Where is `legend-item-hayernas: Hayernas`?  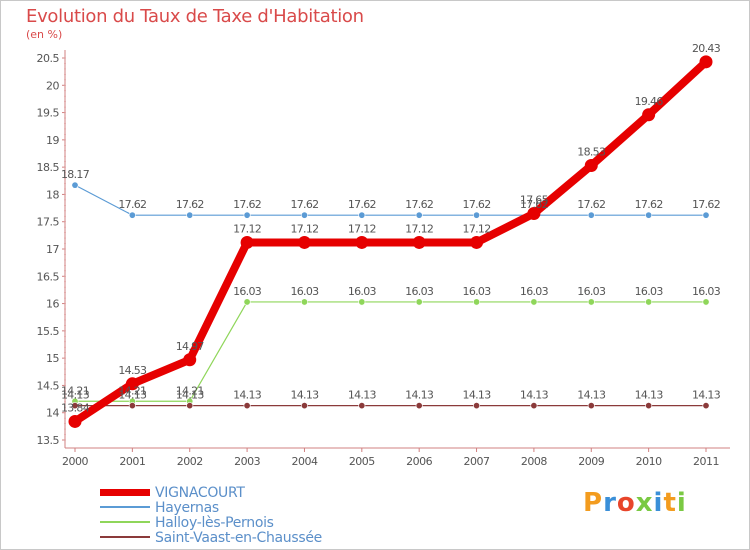
legend-item-hayernas: Hayernas is located at coordinates (265, 508).